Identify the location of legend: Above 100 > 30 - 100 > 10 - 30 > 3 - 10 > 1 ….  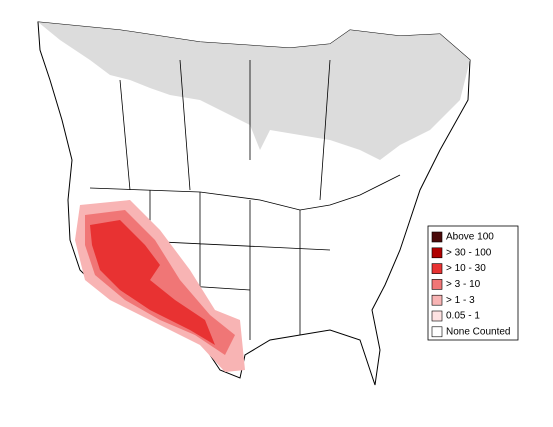
(473, 283).